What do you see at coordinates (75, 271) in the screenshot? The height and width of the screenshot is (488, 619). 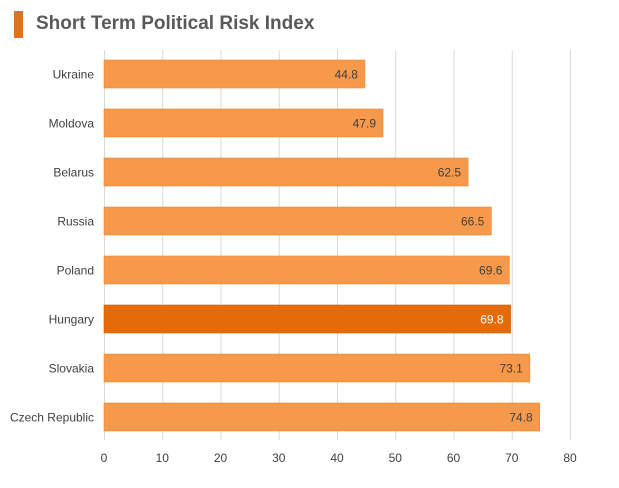 I see `category-label: Poland` at bounding box center [75, 271].